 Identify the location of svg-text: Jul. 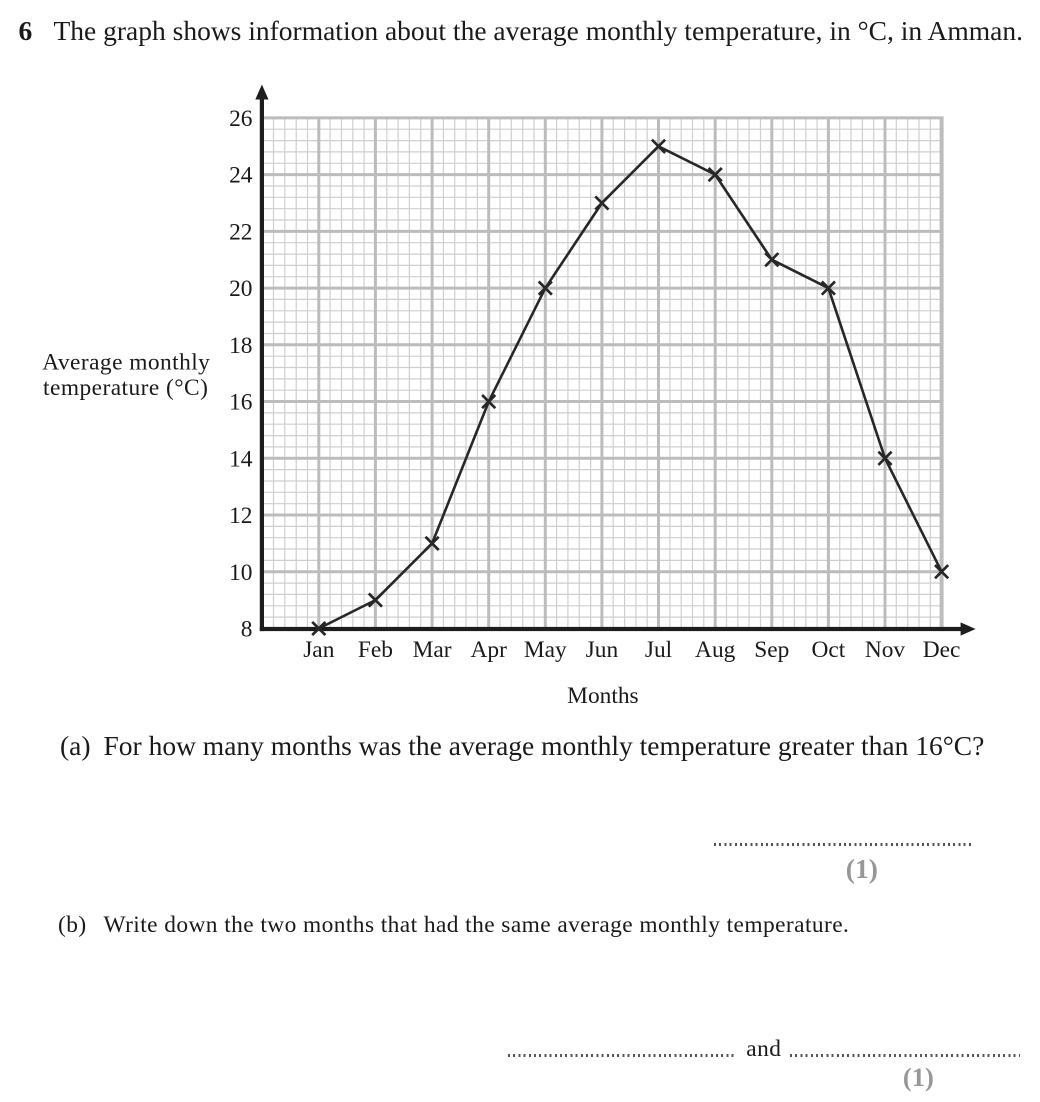
(659, 650).